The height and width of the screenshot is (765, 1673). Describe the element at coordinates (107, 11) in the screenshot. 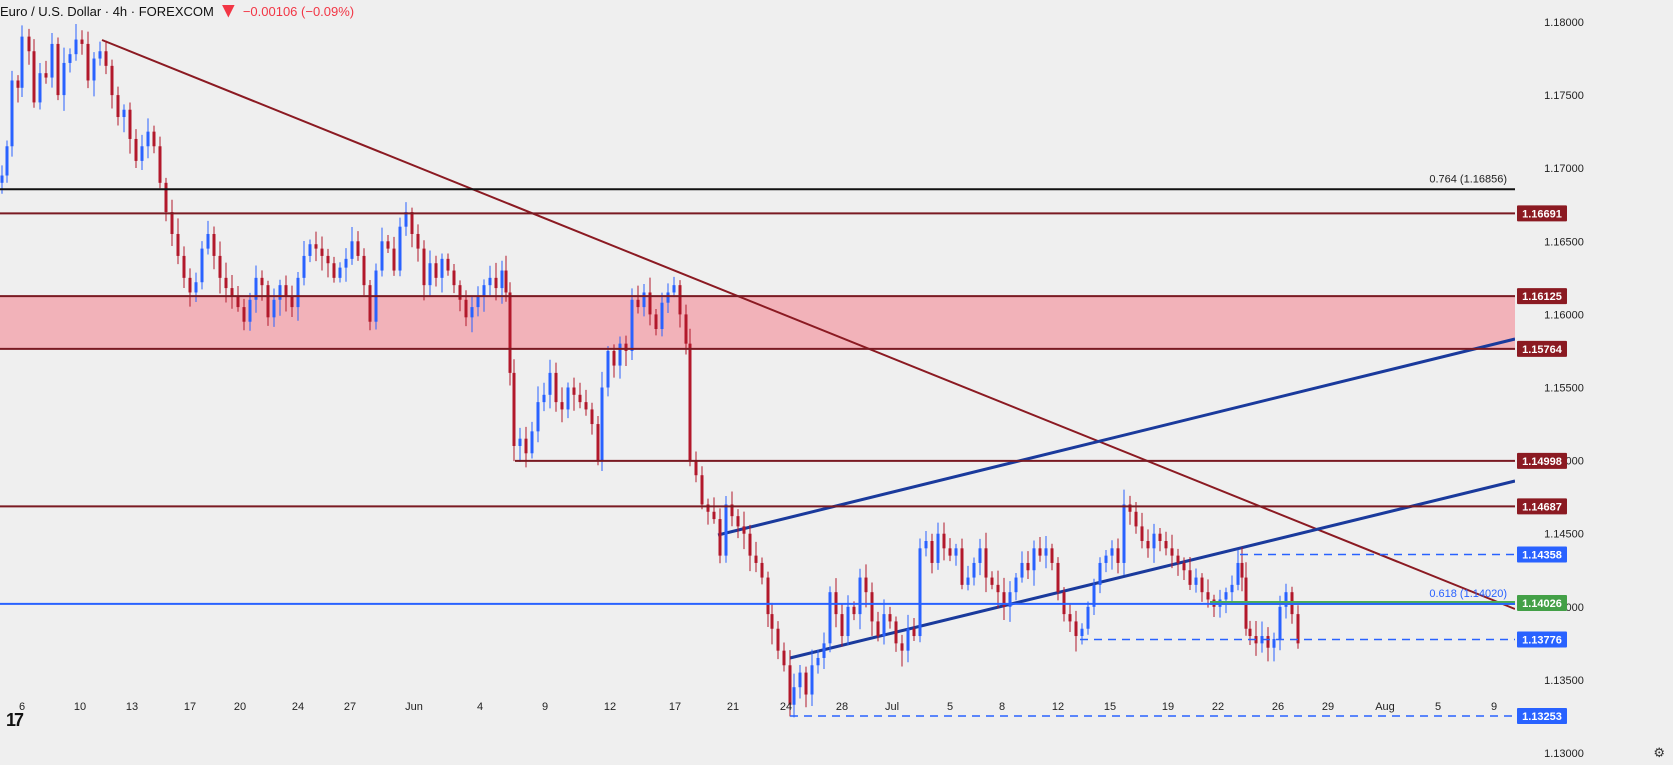

I see `symbol-title: Euro / U.S. Dollar · 4h · FOREXCOM` at that location.